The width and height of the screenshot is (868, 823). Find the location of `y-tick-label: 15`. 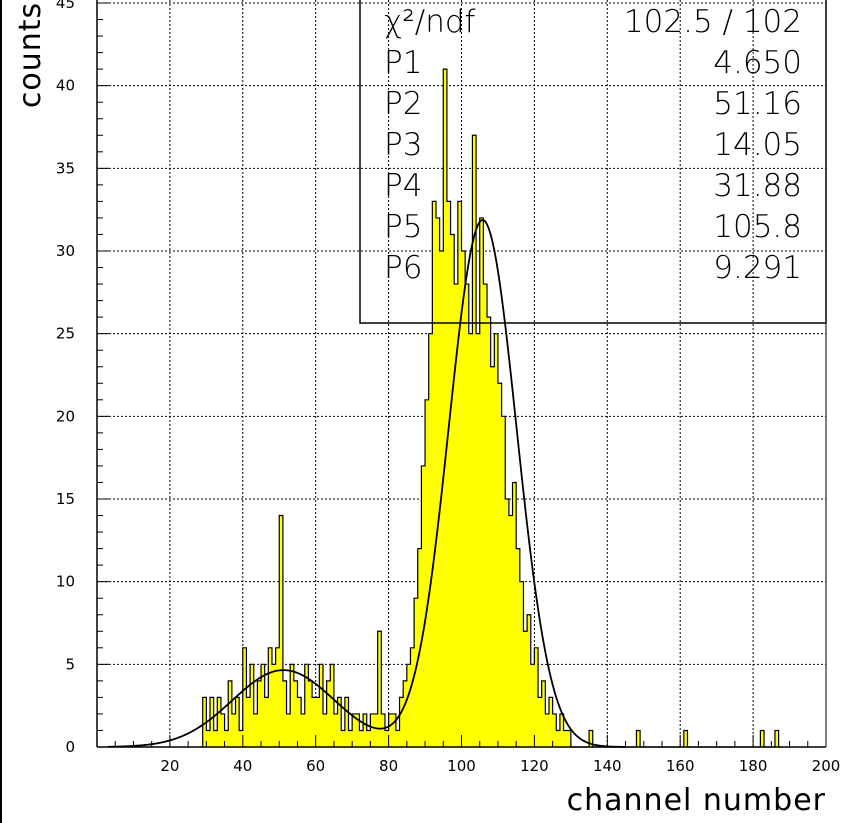

y-tick-label: 15 is located at coordinates (65, 499).